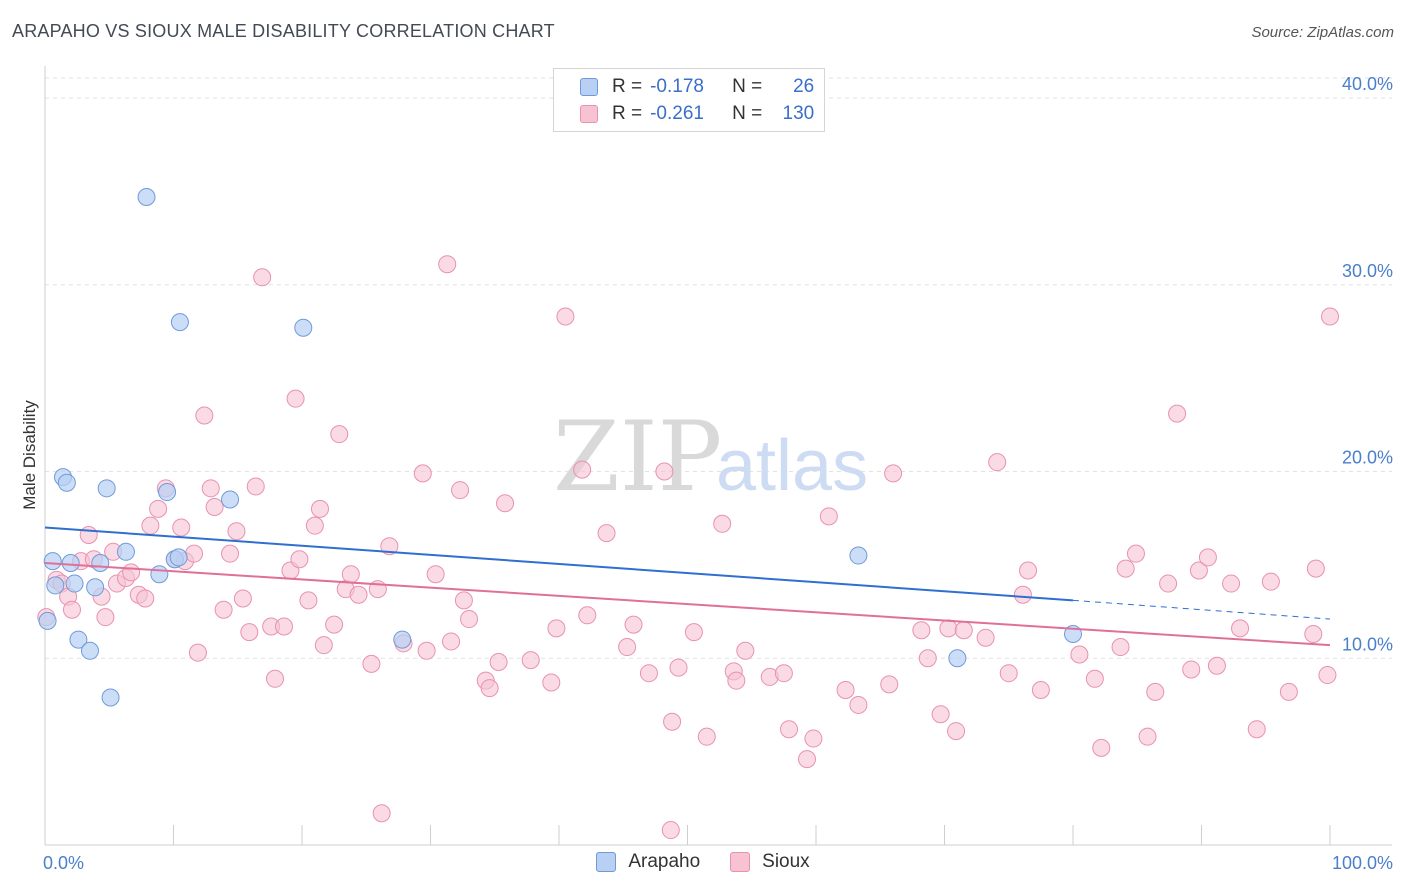 Image resolution: width=1406 pixels, height=892 pixels. What do you see at coordinates (697, 114) in the screenshot?
I see `legend-row-sioux: R = -0.261 N = 130` at bounding box center [697, 114].